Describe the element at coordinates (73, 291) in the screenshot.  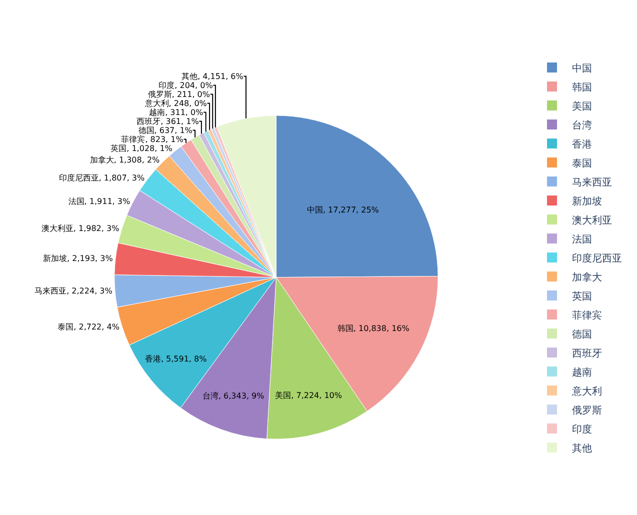
I see `data-label: 马来西亚, 2,224, 3%` at that location.